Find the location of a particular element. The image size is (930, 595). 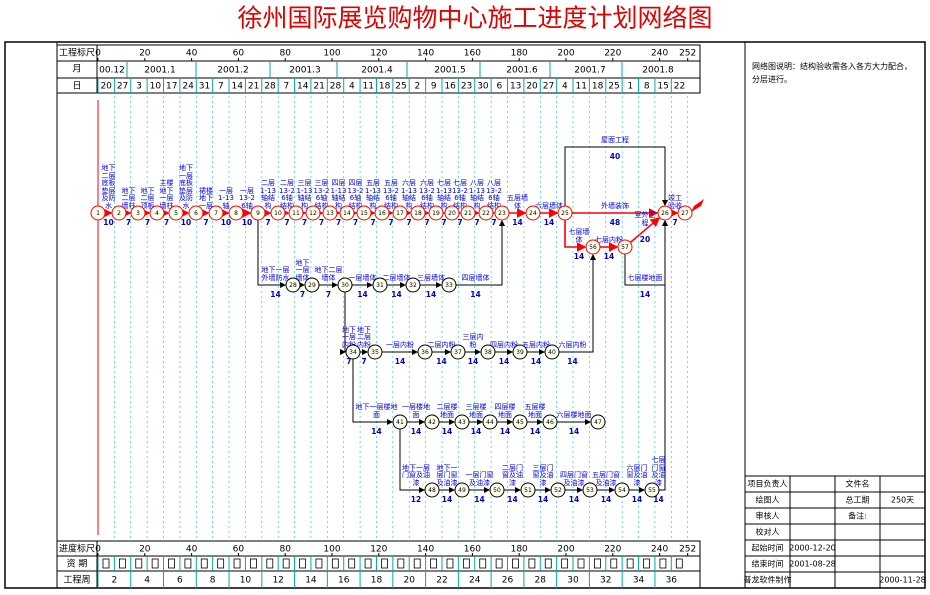

activity-label-text: 七层内粉 is located at coordinates (609, 239).